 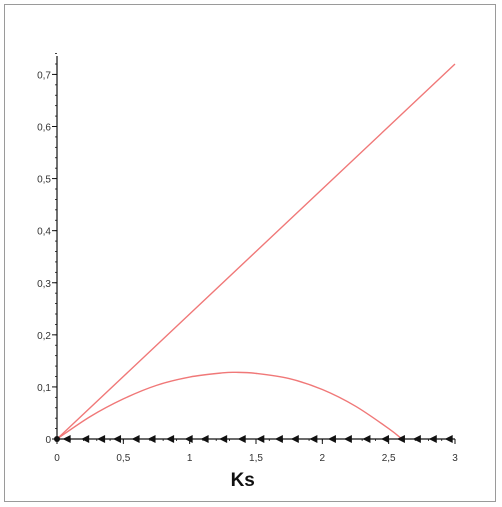 What do you see at coordinates (389, 458) in the screenshot?
I see `x-tick-label: 2,5` at bounding box center [389, 458].